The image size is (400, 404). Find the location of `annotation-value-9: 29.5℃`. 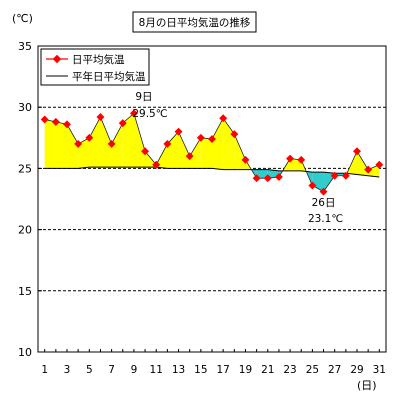

annotation-value-9: 29.5℃ is located at coordinates (149, 114).